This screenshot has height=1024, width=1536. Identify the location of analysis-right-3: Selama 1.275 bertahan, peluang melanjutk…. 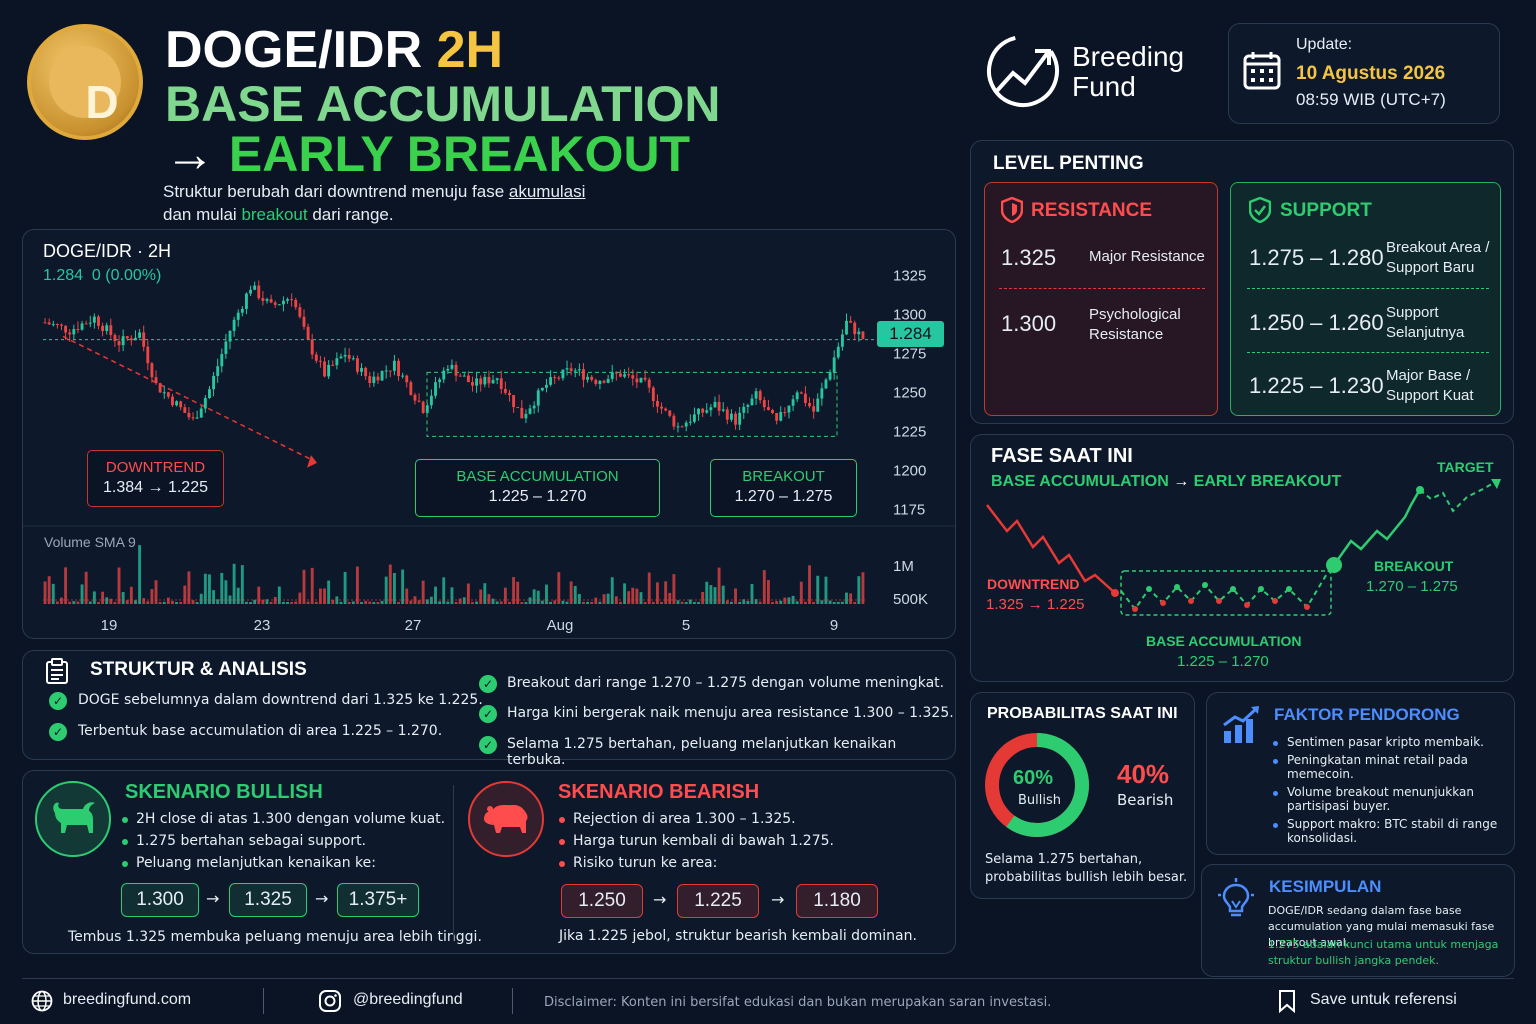
(702, 752).